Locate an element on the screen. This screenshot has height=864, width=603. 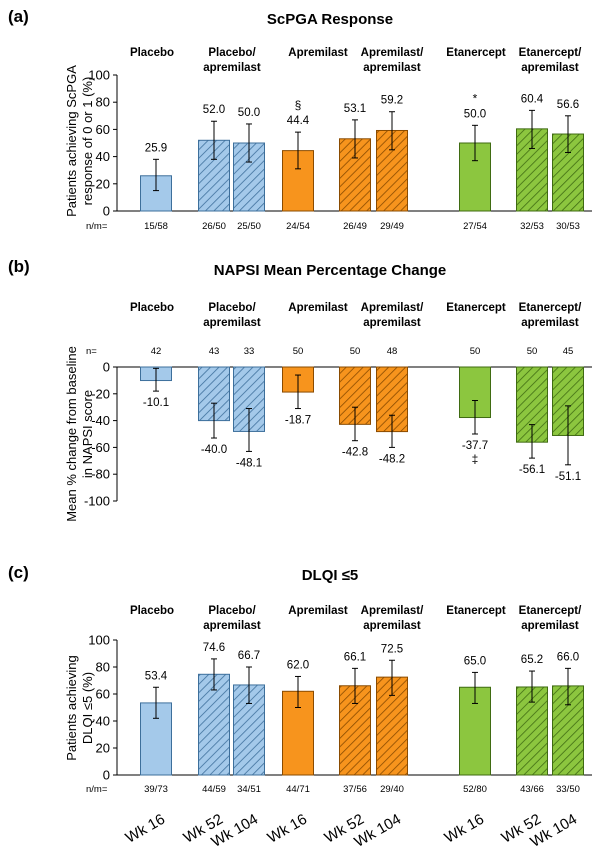
data-label: 50.0 is located at coordinates (475, 114).